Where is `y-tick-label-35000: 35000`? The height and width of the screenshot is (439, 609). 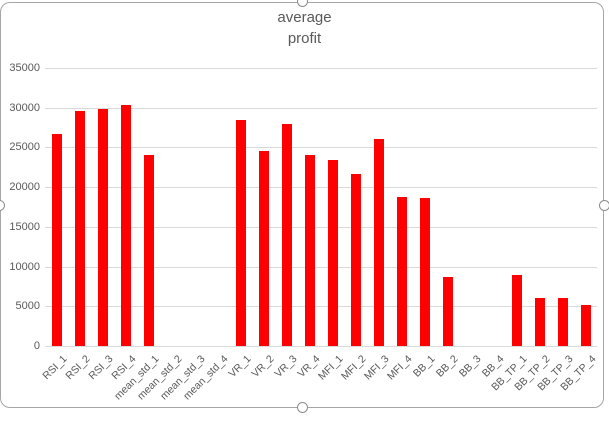
y-tick-label-35000: 35000 is located at coordinates (24, 68).